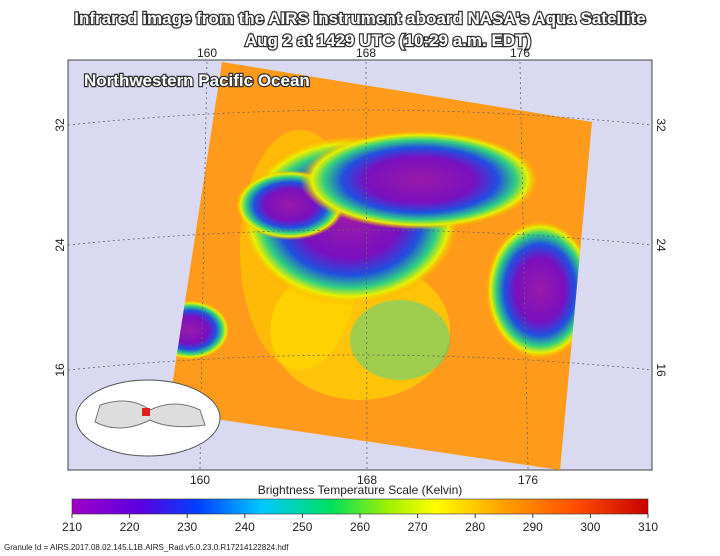 Image resolution: width=720 pixels, height=556 pixels. What do you see at coordinates (72, 527) in the screenshot?
I see `colorbar-tick-label: 210` at bounding box center [72, 527].